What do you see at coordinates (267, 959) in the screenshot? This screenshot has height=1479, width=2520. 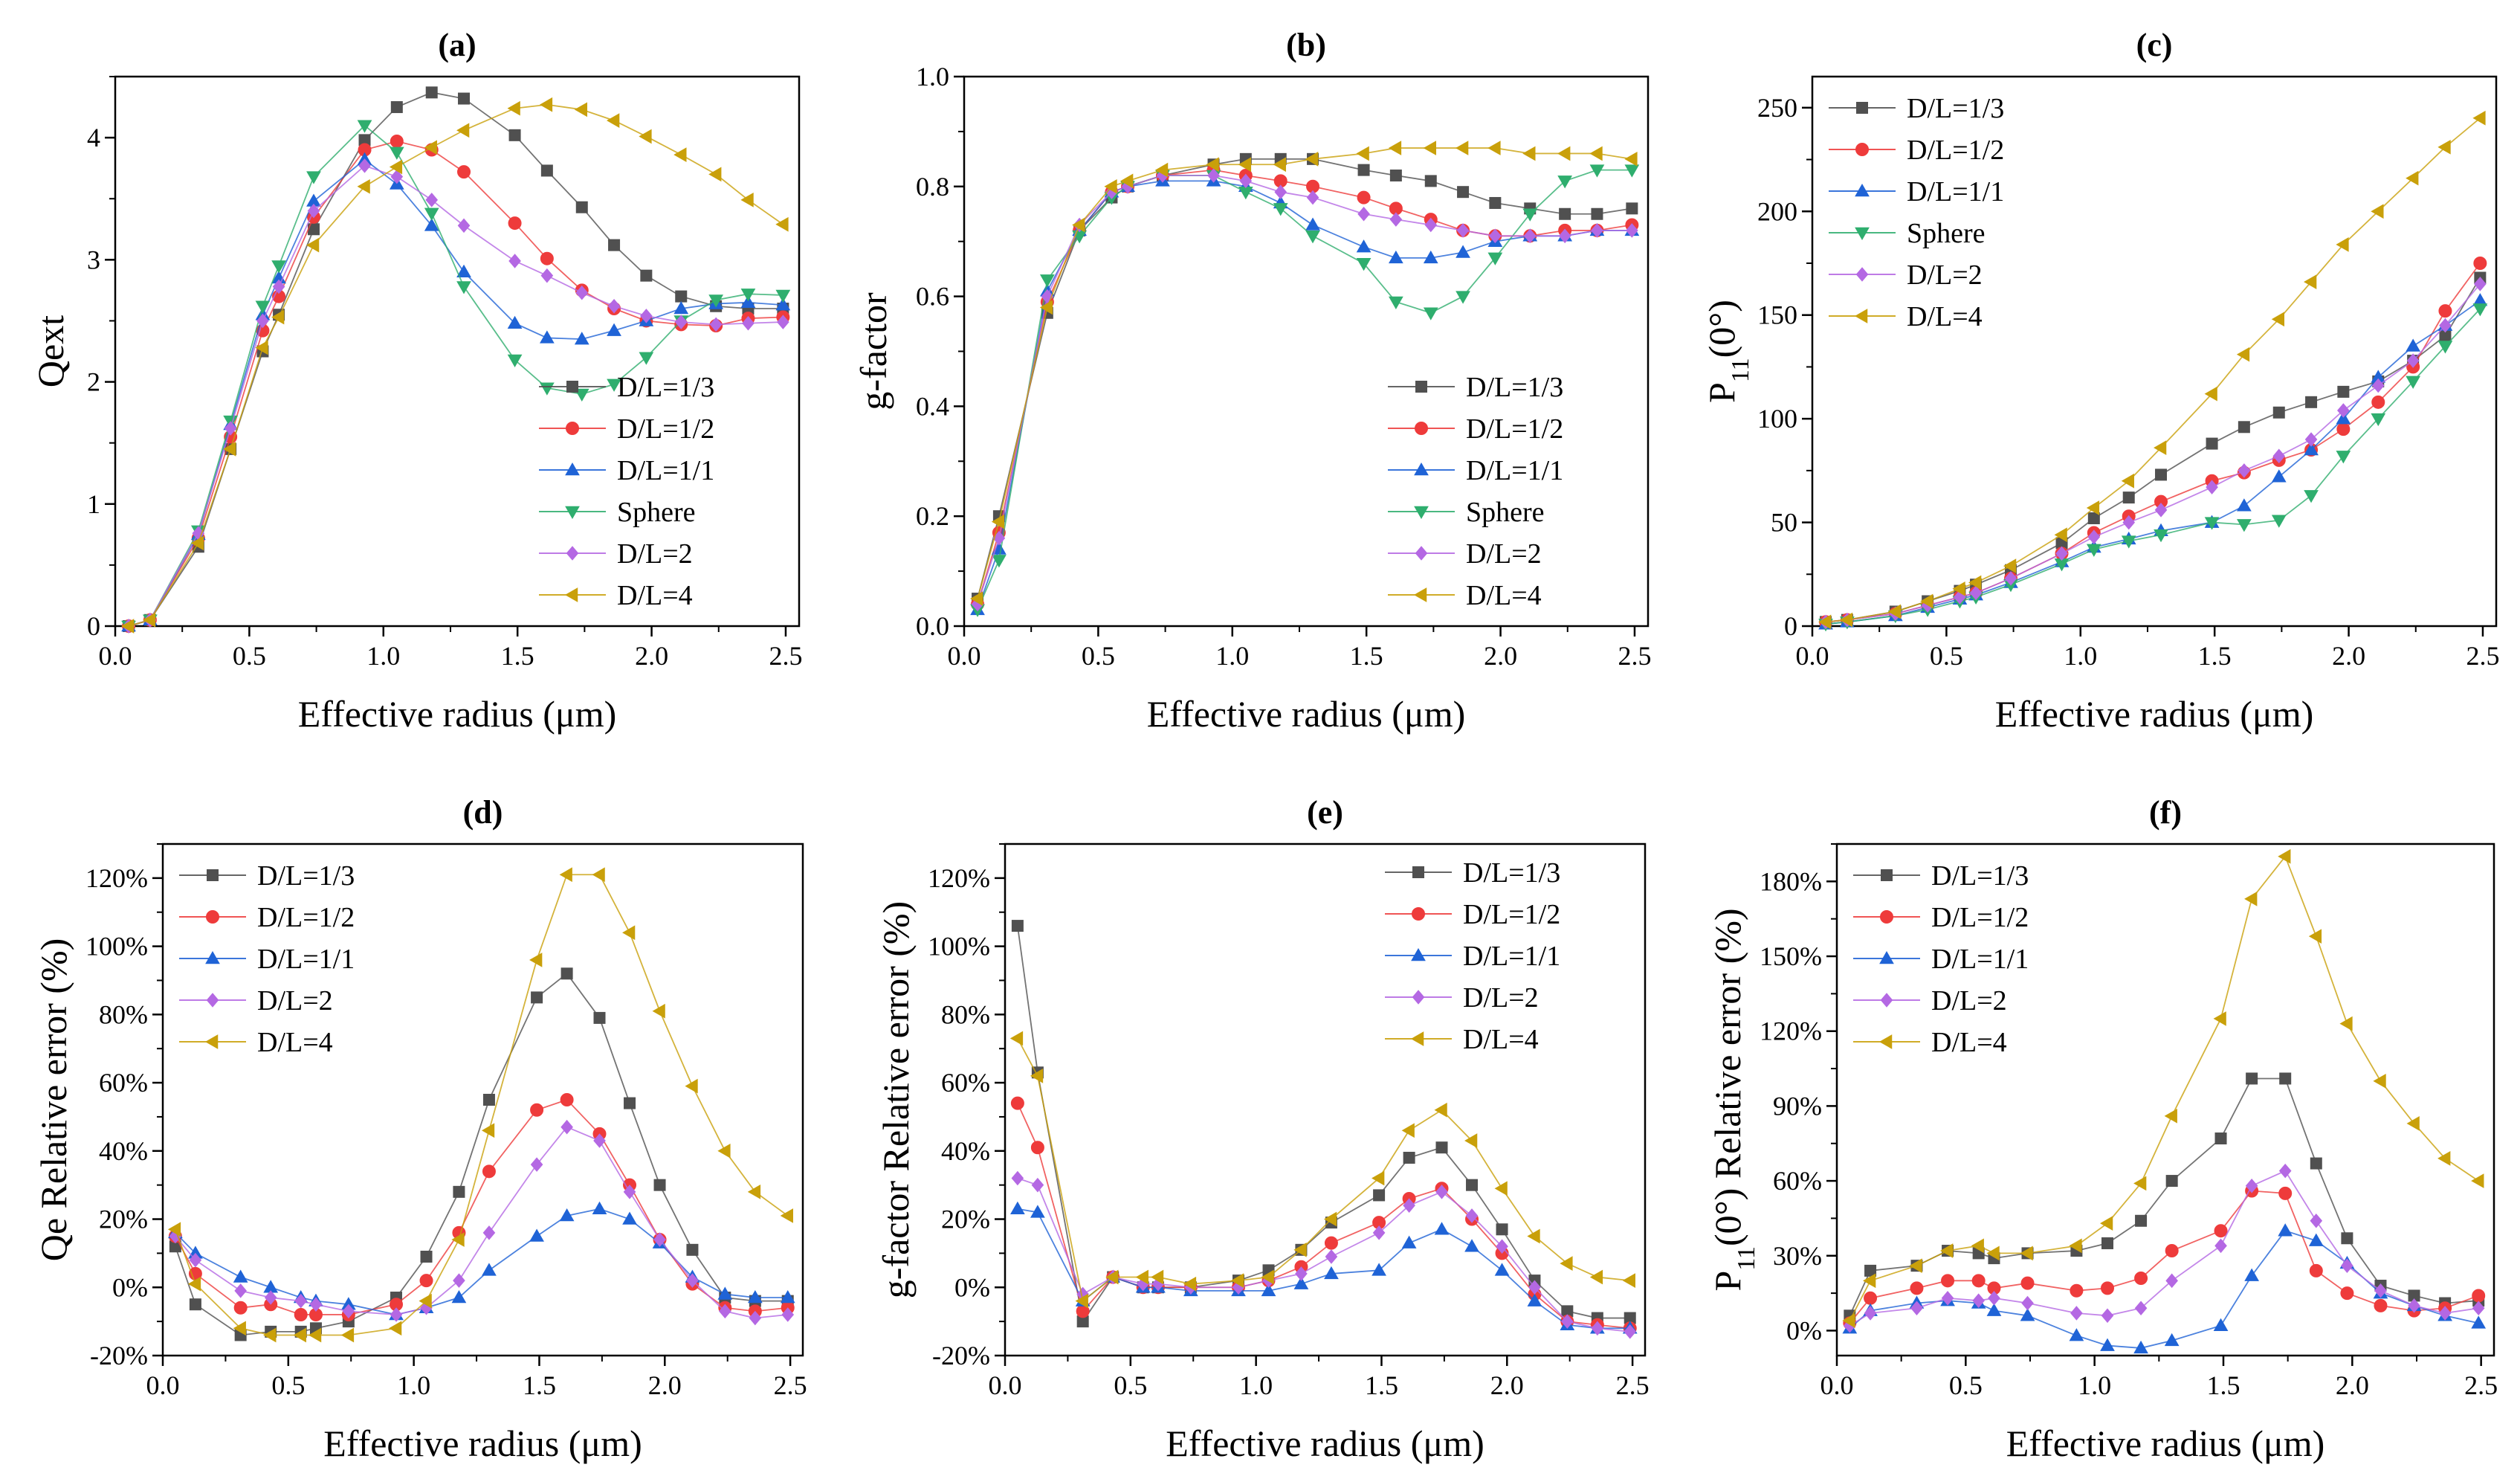 I see `legend: D/L=1/3 D/L=1/2 D/L=1/1 D/L=2 D/L=4` at bounding box center [267, 959].